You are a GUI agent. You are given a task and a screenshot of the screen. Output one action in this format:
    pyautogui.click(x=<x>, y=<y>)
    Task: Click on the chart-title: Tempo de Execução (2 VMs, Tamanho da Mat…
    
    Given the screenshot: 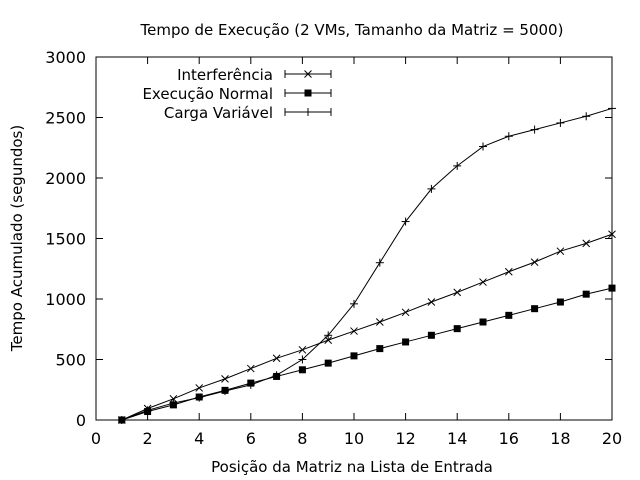 What is the action you would take?
    pyautogui.click(x=352, y=30)
    